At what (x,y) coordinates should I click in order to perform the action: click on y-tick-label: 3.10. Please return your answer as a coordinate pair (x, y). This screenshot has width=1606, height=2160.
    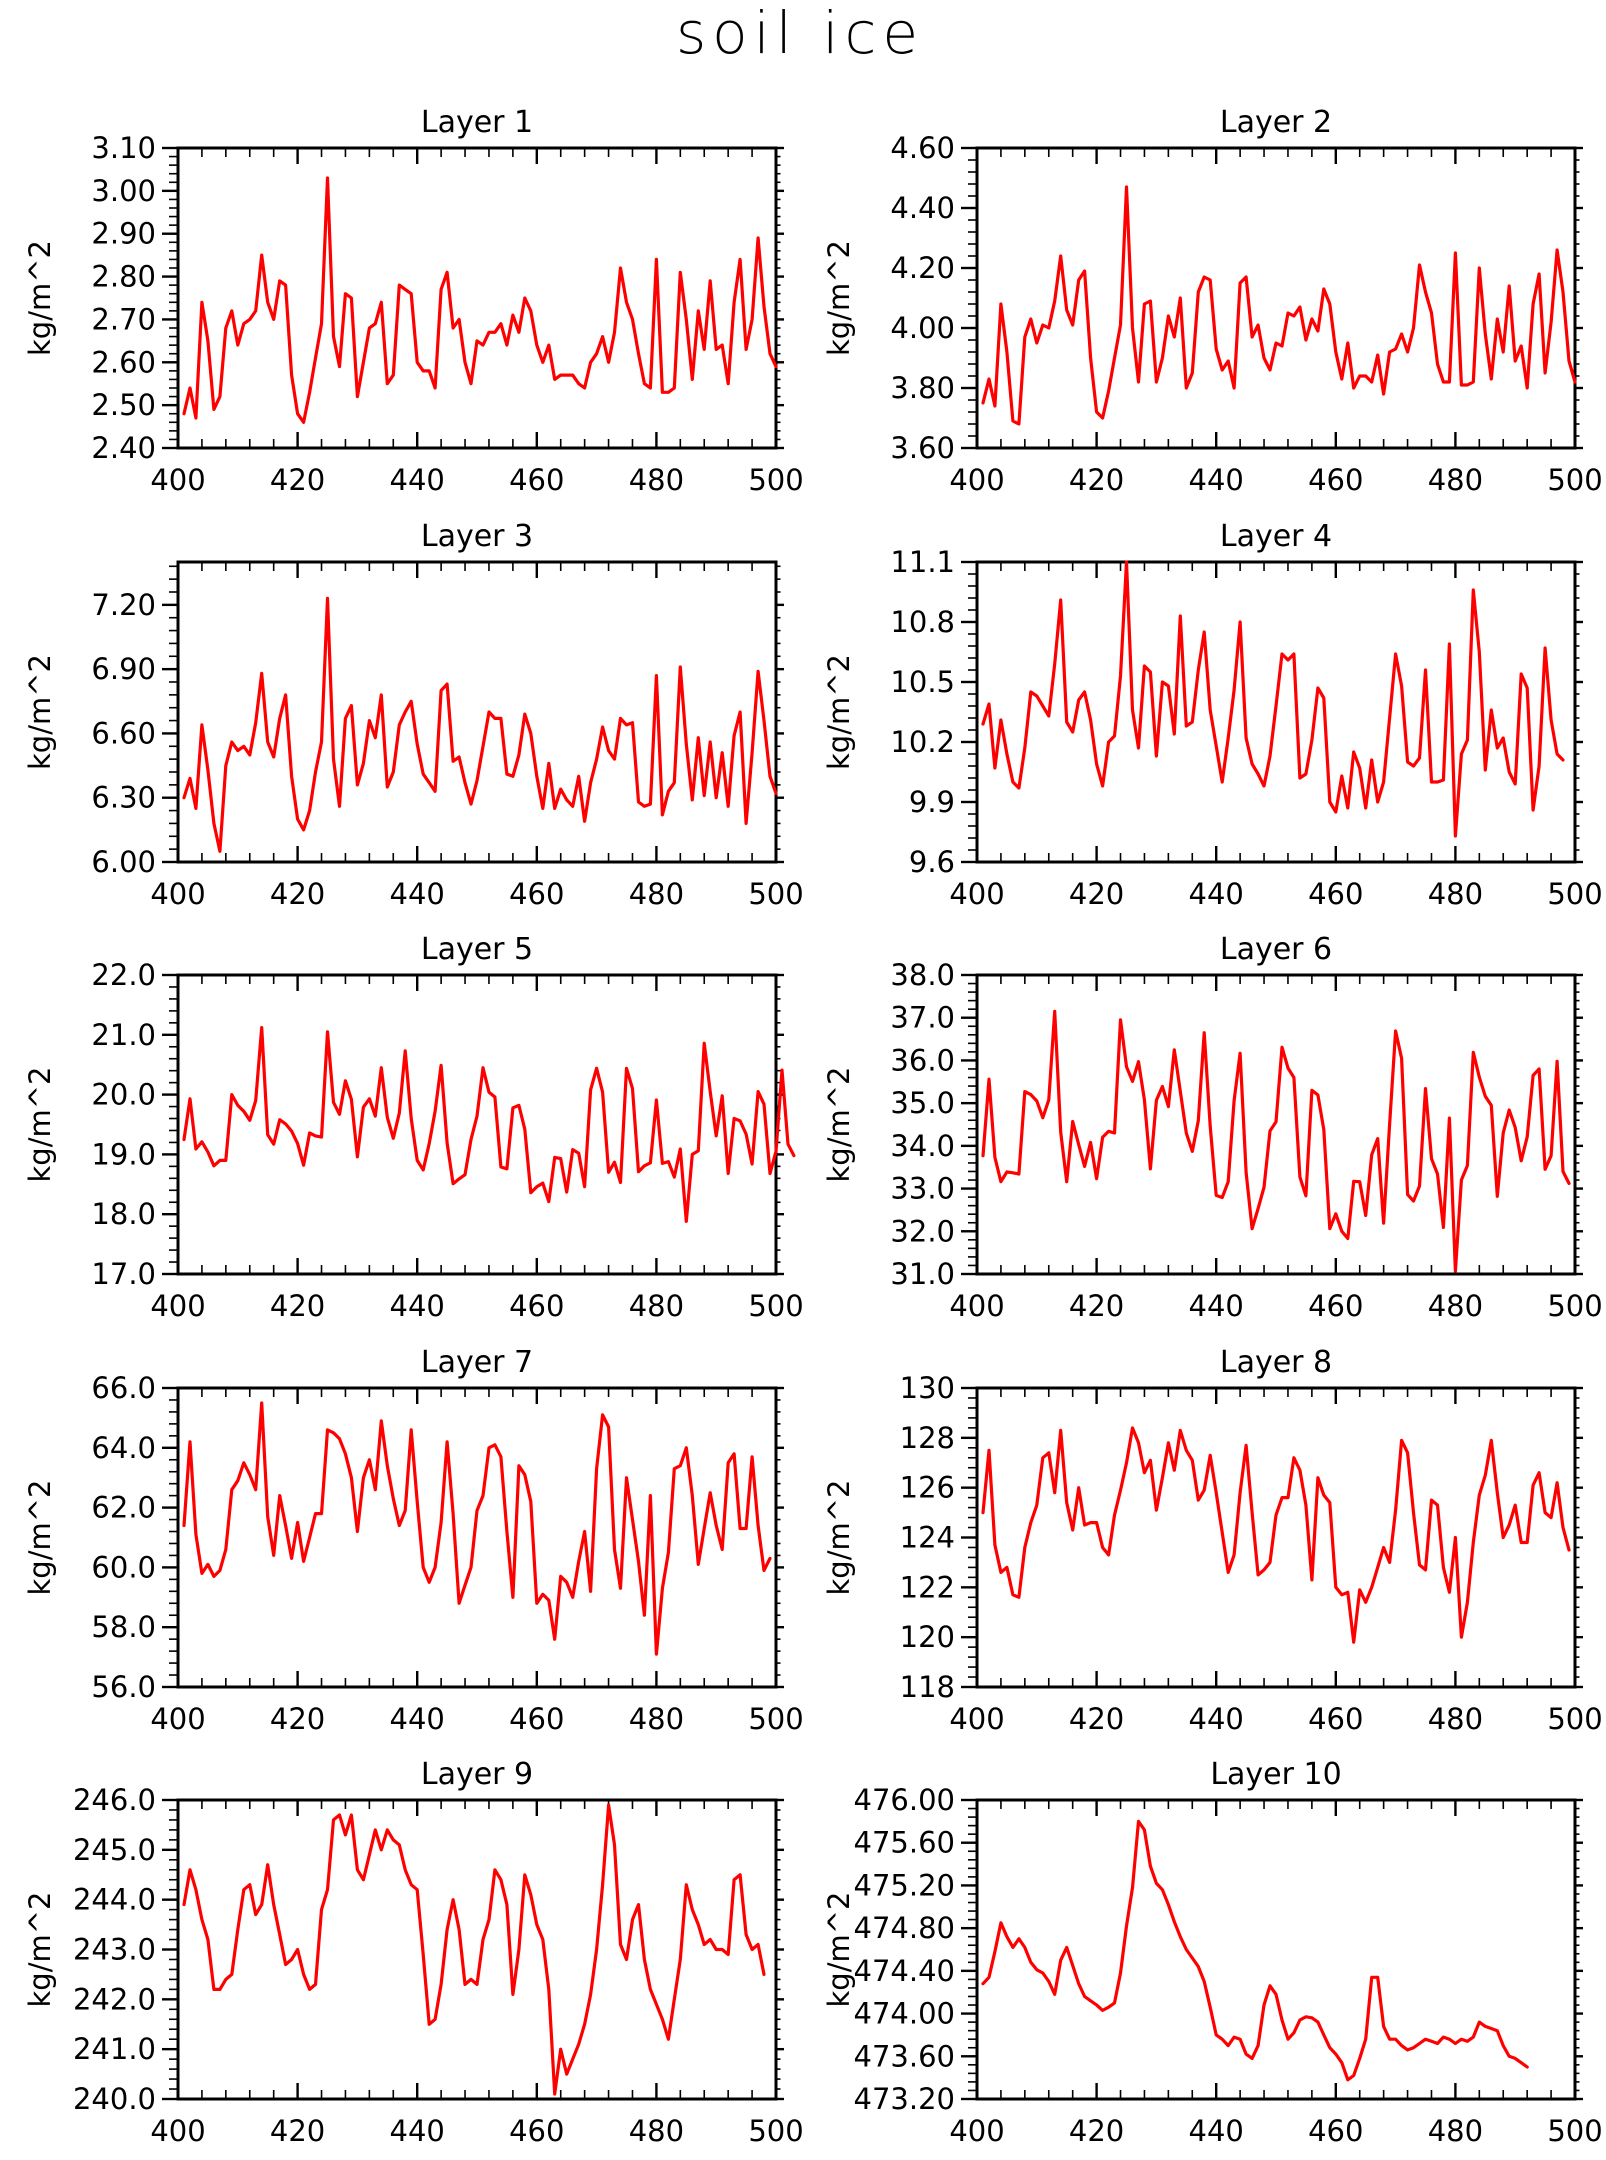
    Looking at the image, I should click on (123, 148).